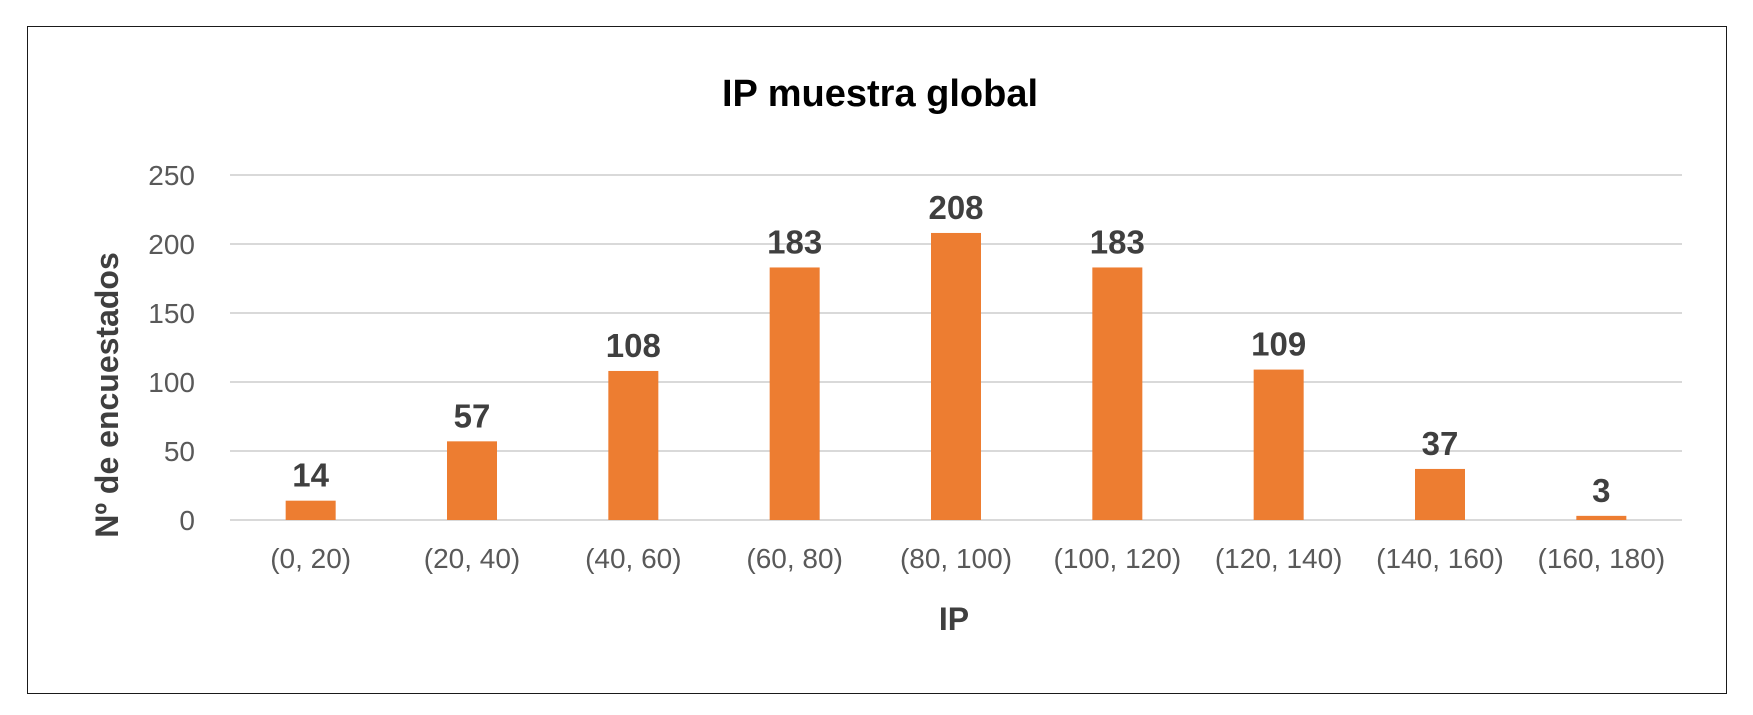  I want to click on data-label: 37, so click(1440, 443).